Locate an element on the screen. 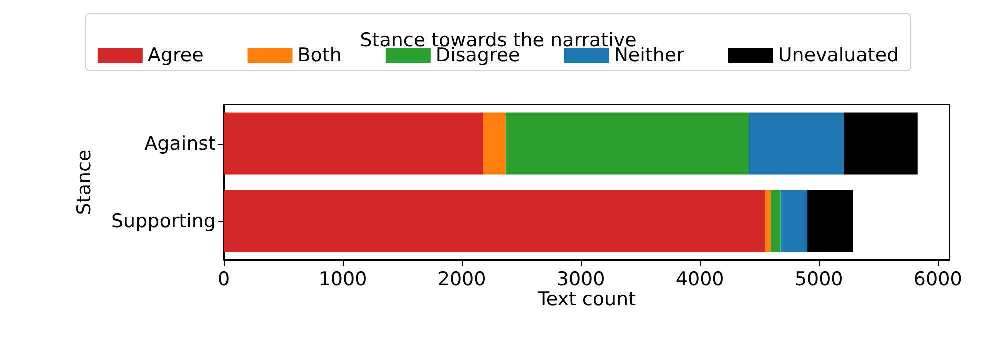  legend-label: Agree is located at coordinates (176, 55).